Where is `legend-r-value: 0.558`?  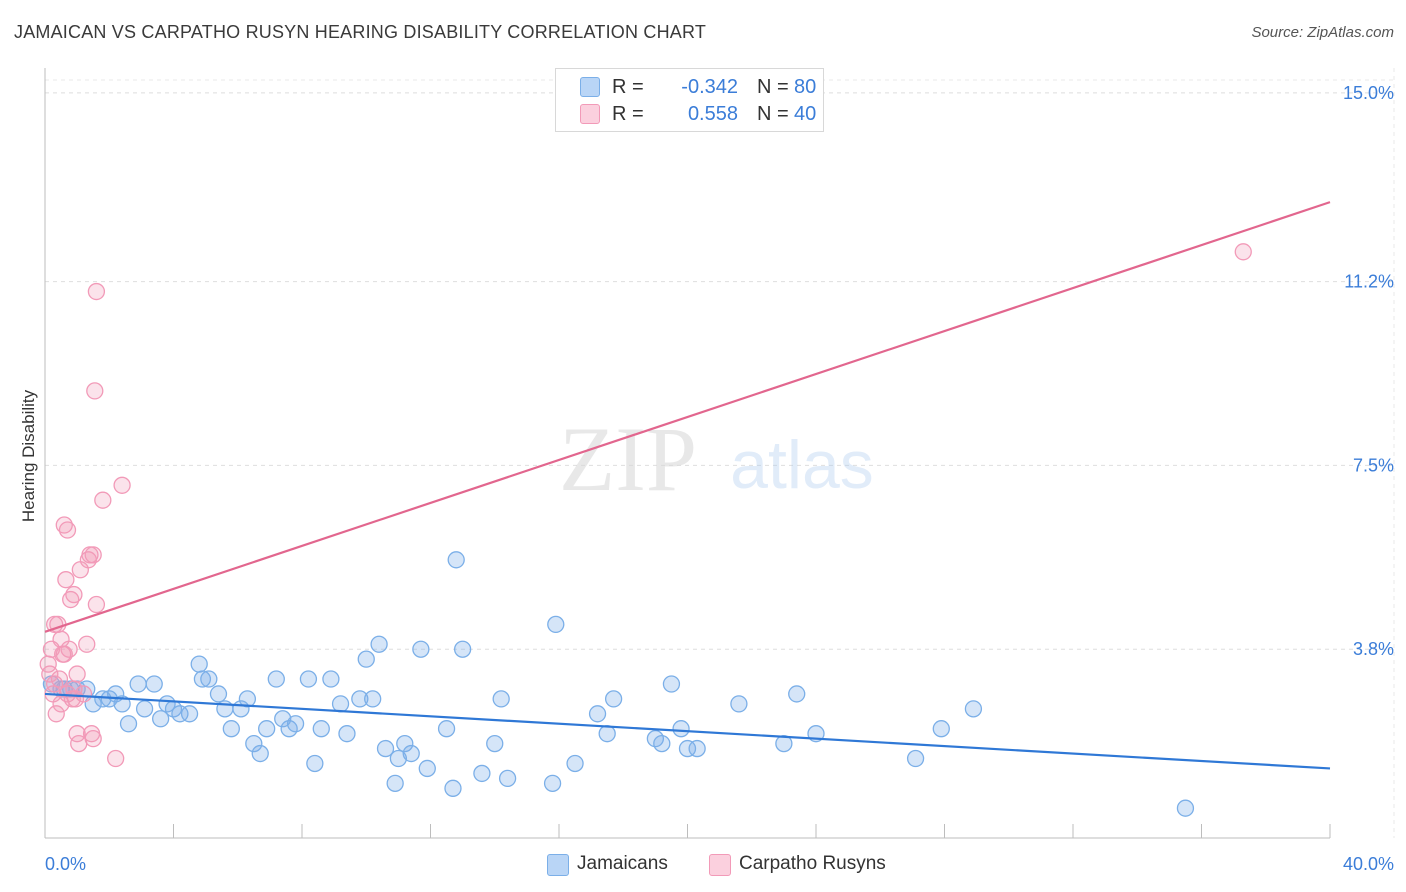
legend-r-value: 0.558 is located at coordinates (712, 114).